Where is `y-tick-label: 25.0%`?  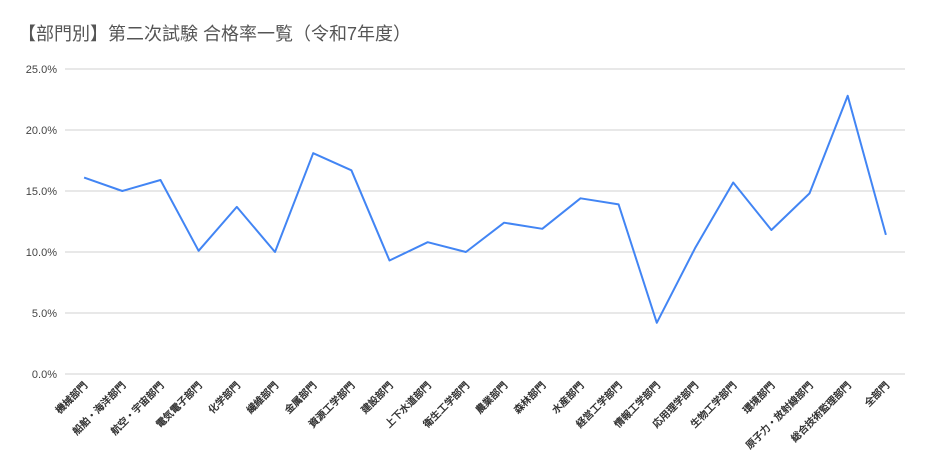 y-tick-label: 25.0% is located at coordinates (41, 70).